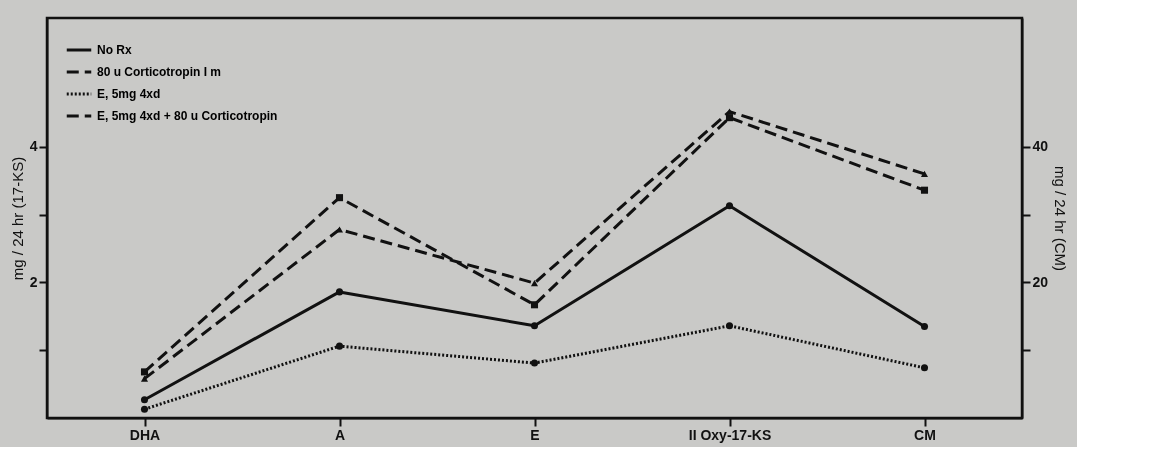 The image size is (1156, 469). What do you see at coordinates (1040, 281) in the screenshot?
I see `y2-tick-label: 20` at bounding box center [1040, 281].